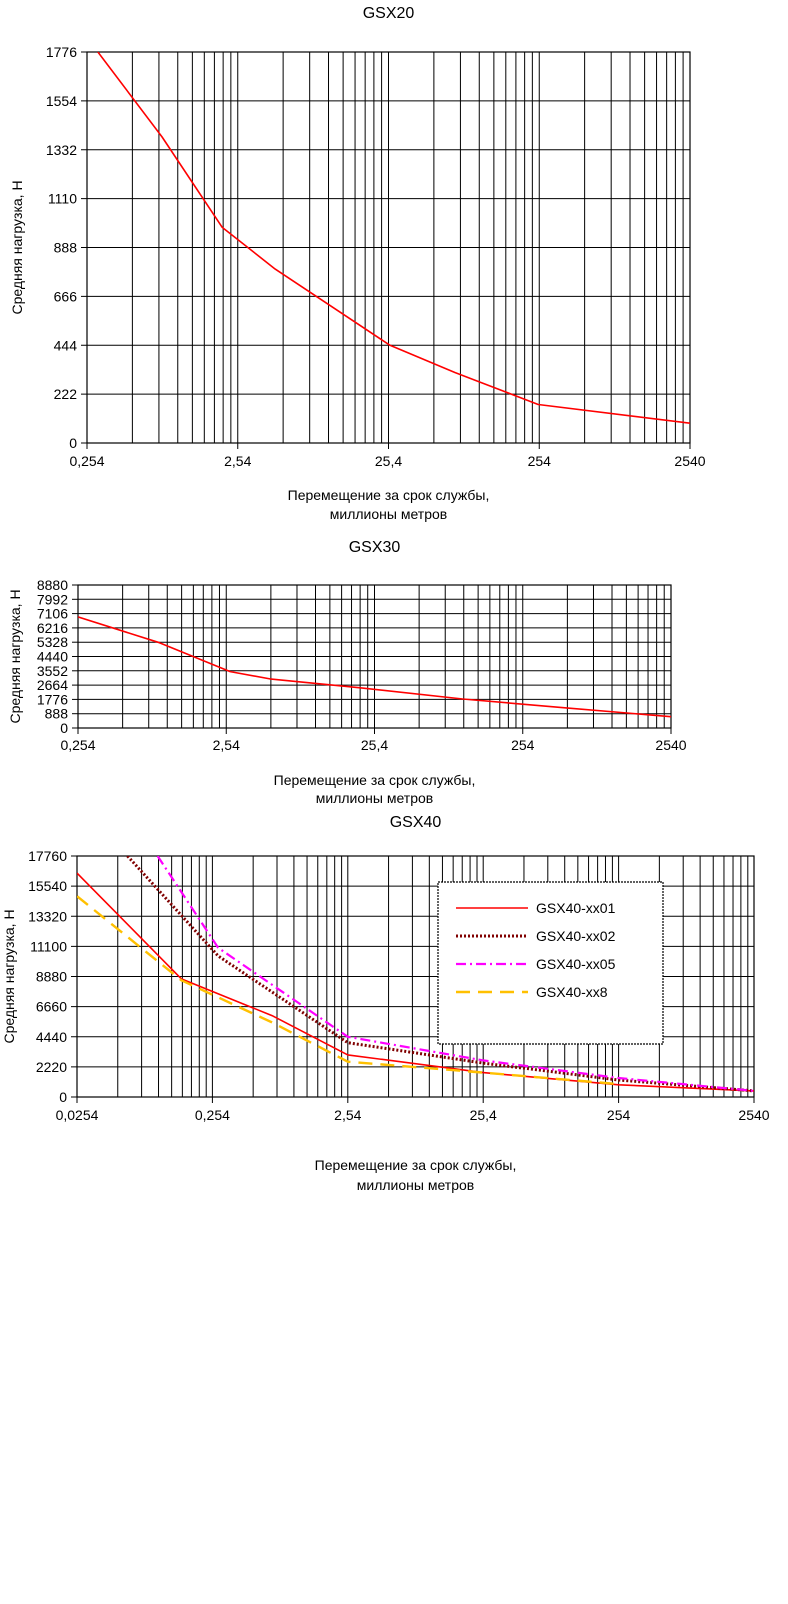  I want to click on chart-title: GSX30, so click(375, 547).